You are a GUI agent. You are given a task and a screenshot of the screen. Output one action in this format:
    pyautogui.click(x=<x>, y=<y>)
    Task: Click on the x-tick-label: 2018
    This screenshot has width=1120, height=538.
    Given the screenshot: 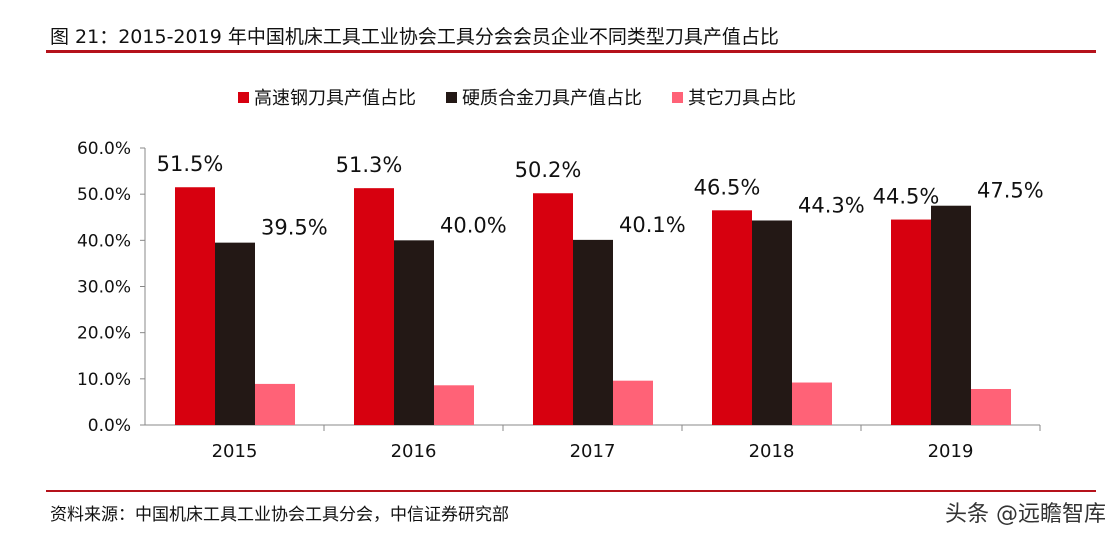 What is the action you would take?
    pyautogui.click(x=772, y=451)
    